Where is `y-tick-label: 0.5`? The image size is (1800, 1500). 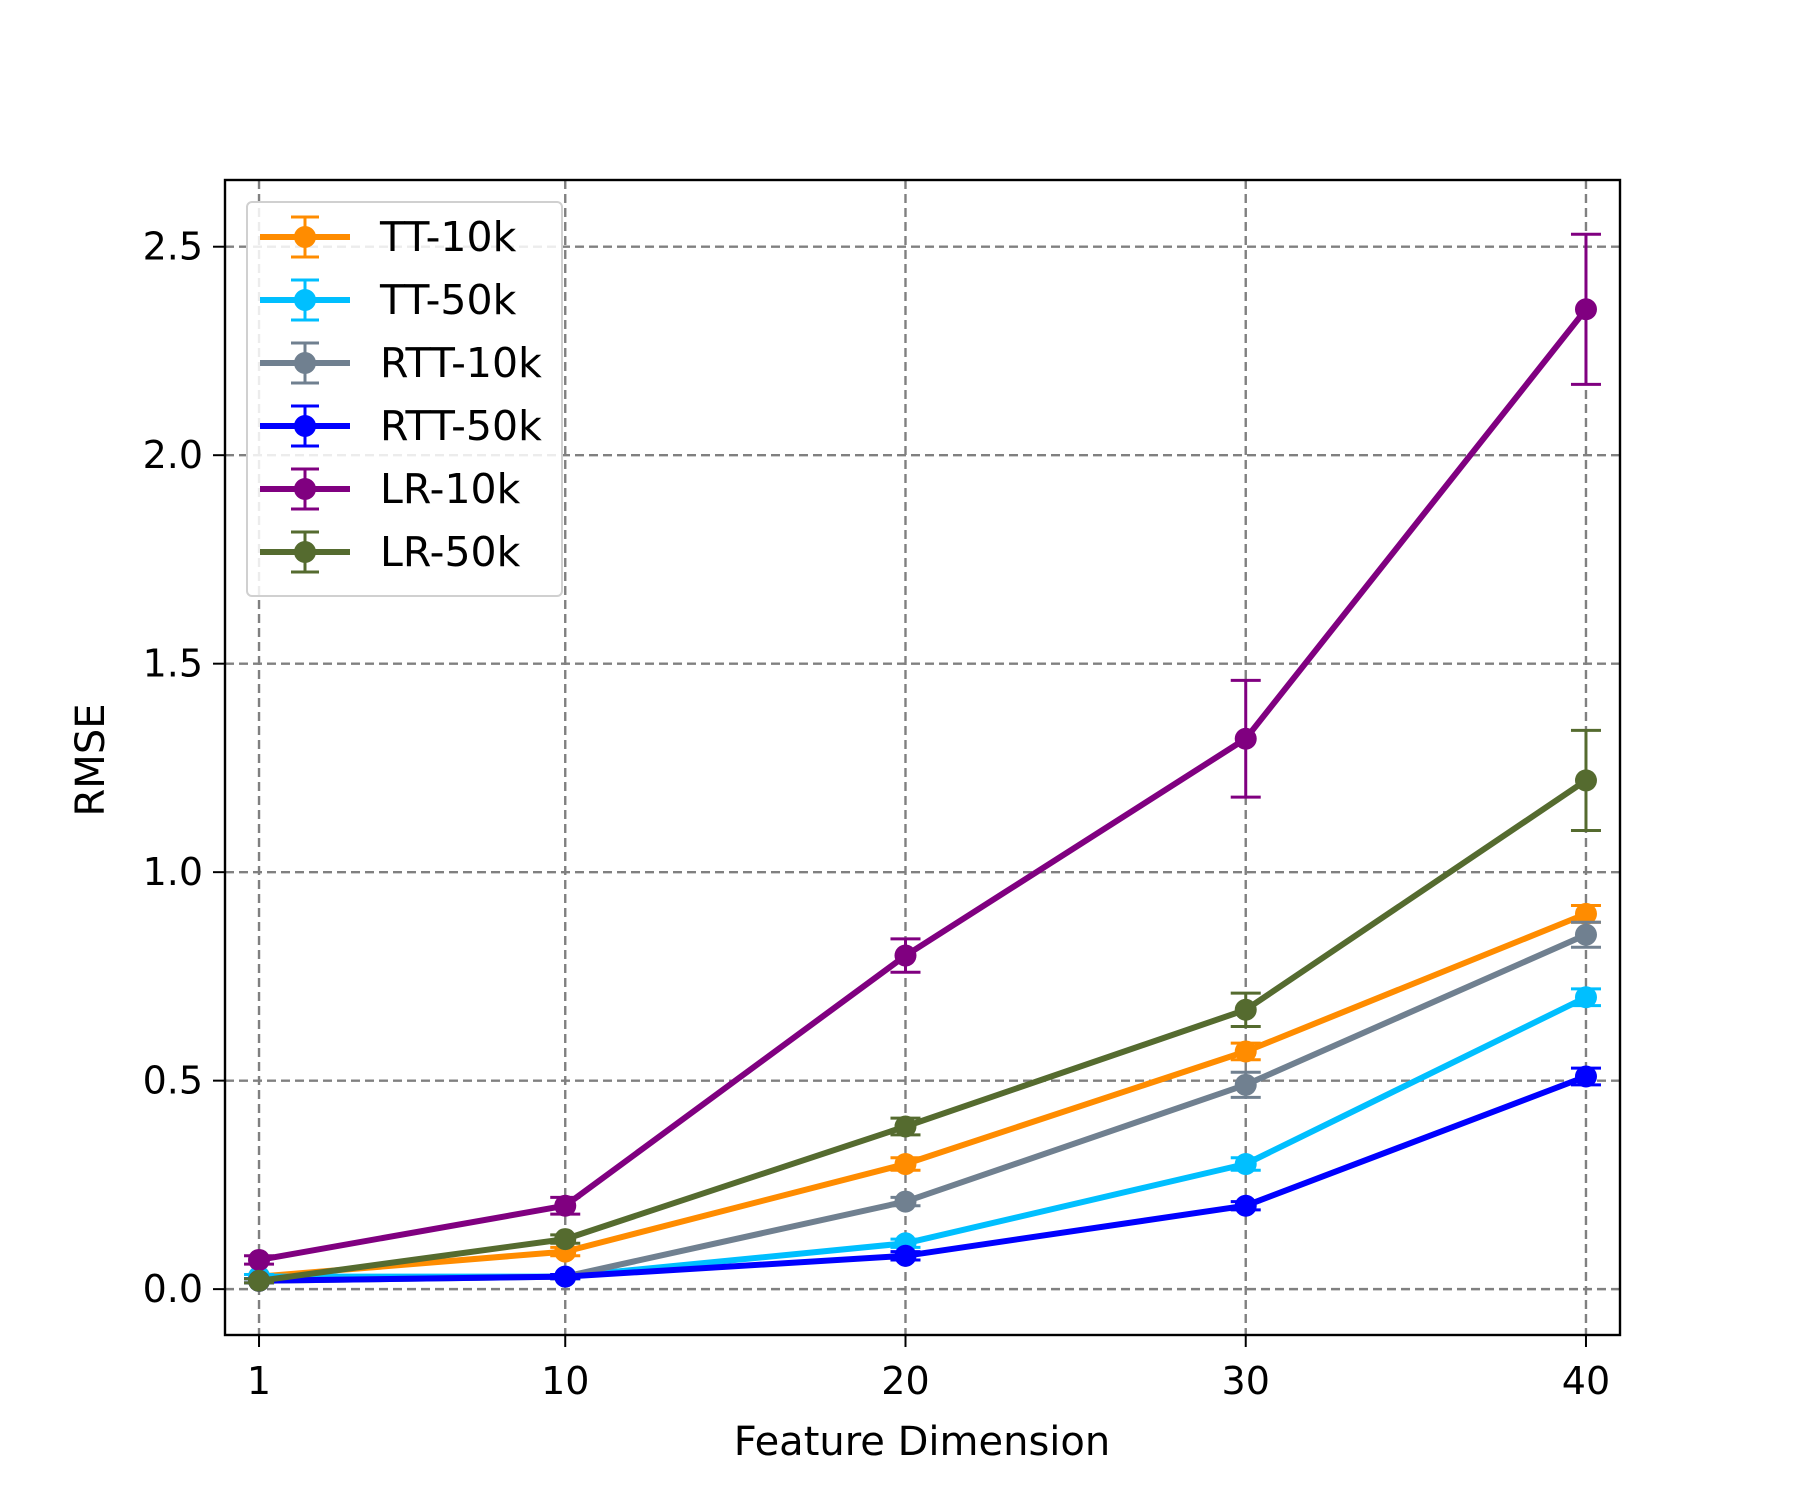
y-tick-label: 0.5 is located at coordinates (173, 1081).